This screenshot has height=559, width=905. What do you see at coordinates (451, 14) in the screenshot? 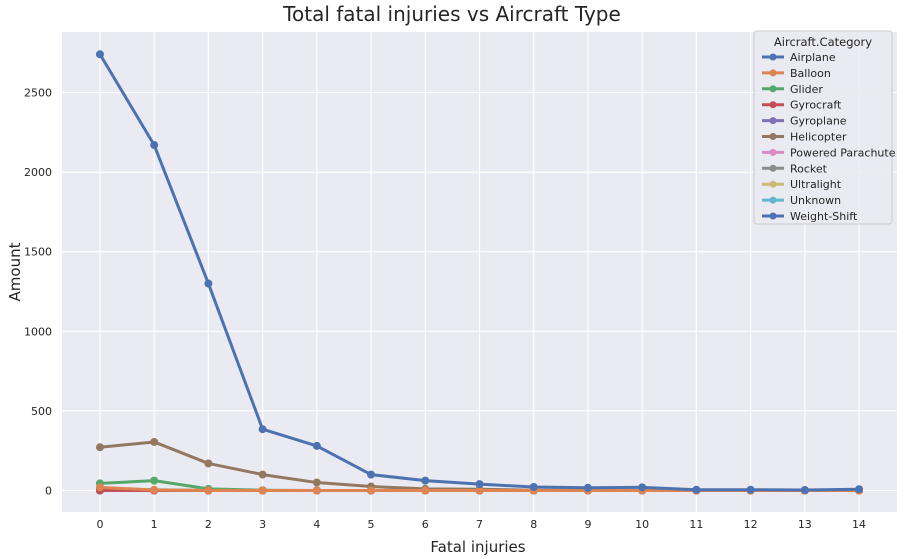
I see `chart-title: Total fatal injuries vs Aircraft Type` at bounding box center [451, 14].